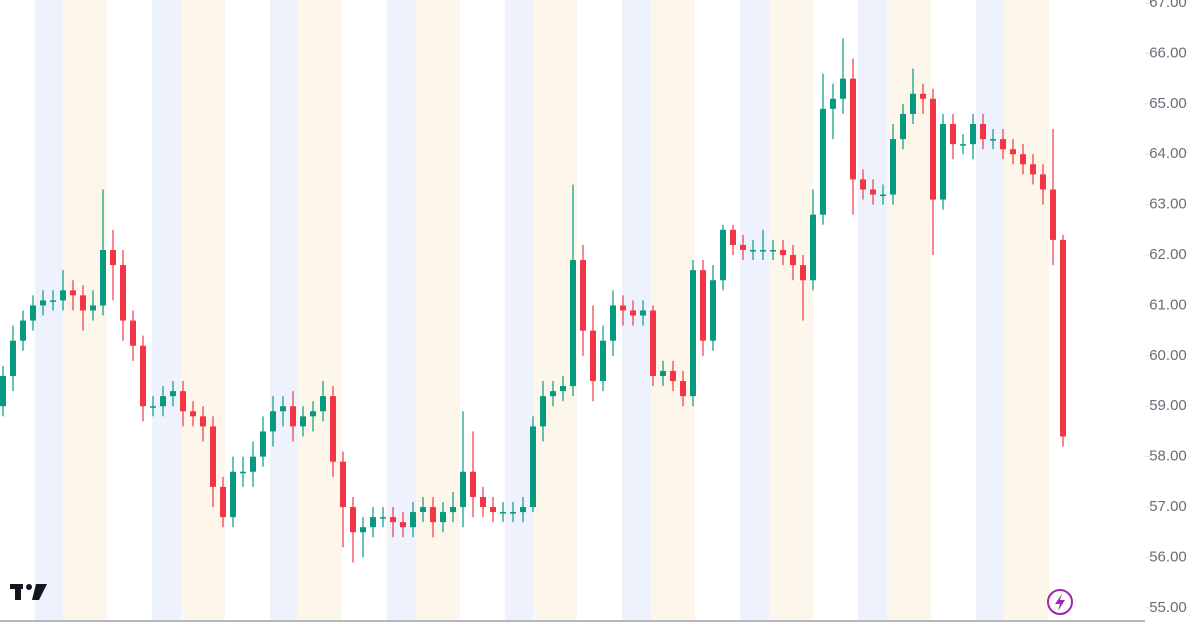  Describe the element at coordinates (1168, 5) in the screenshot. I see `y-tick-label: 67.00` at that location.